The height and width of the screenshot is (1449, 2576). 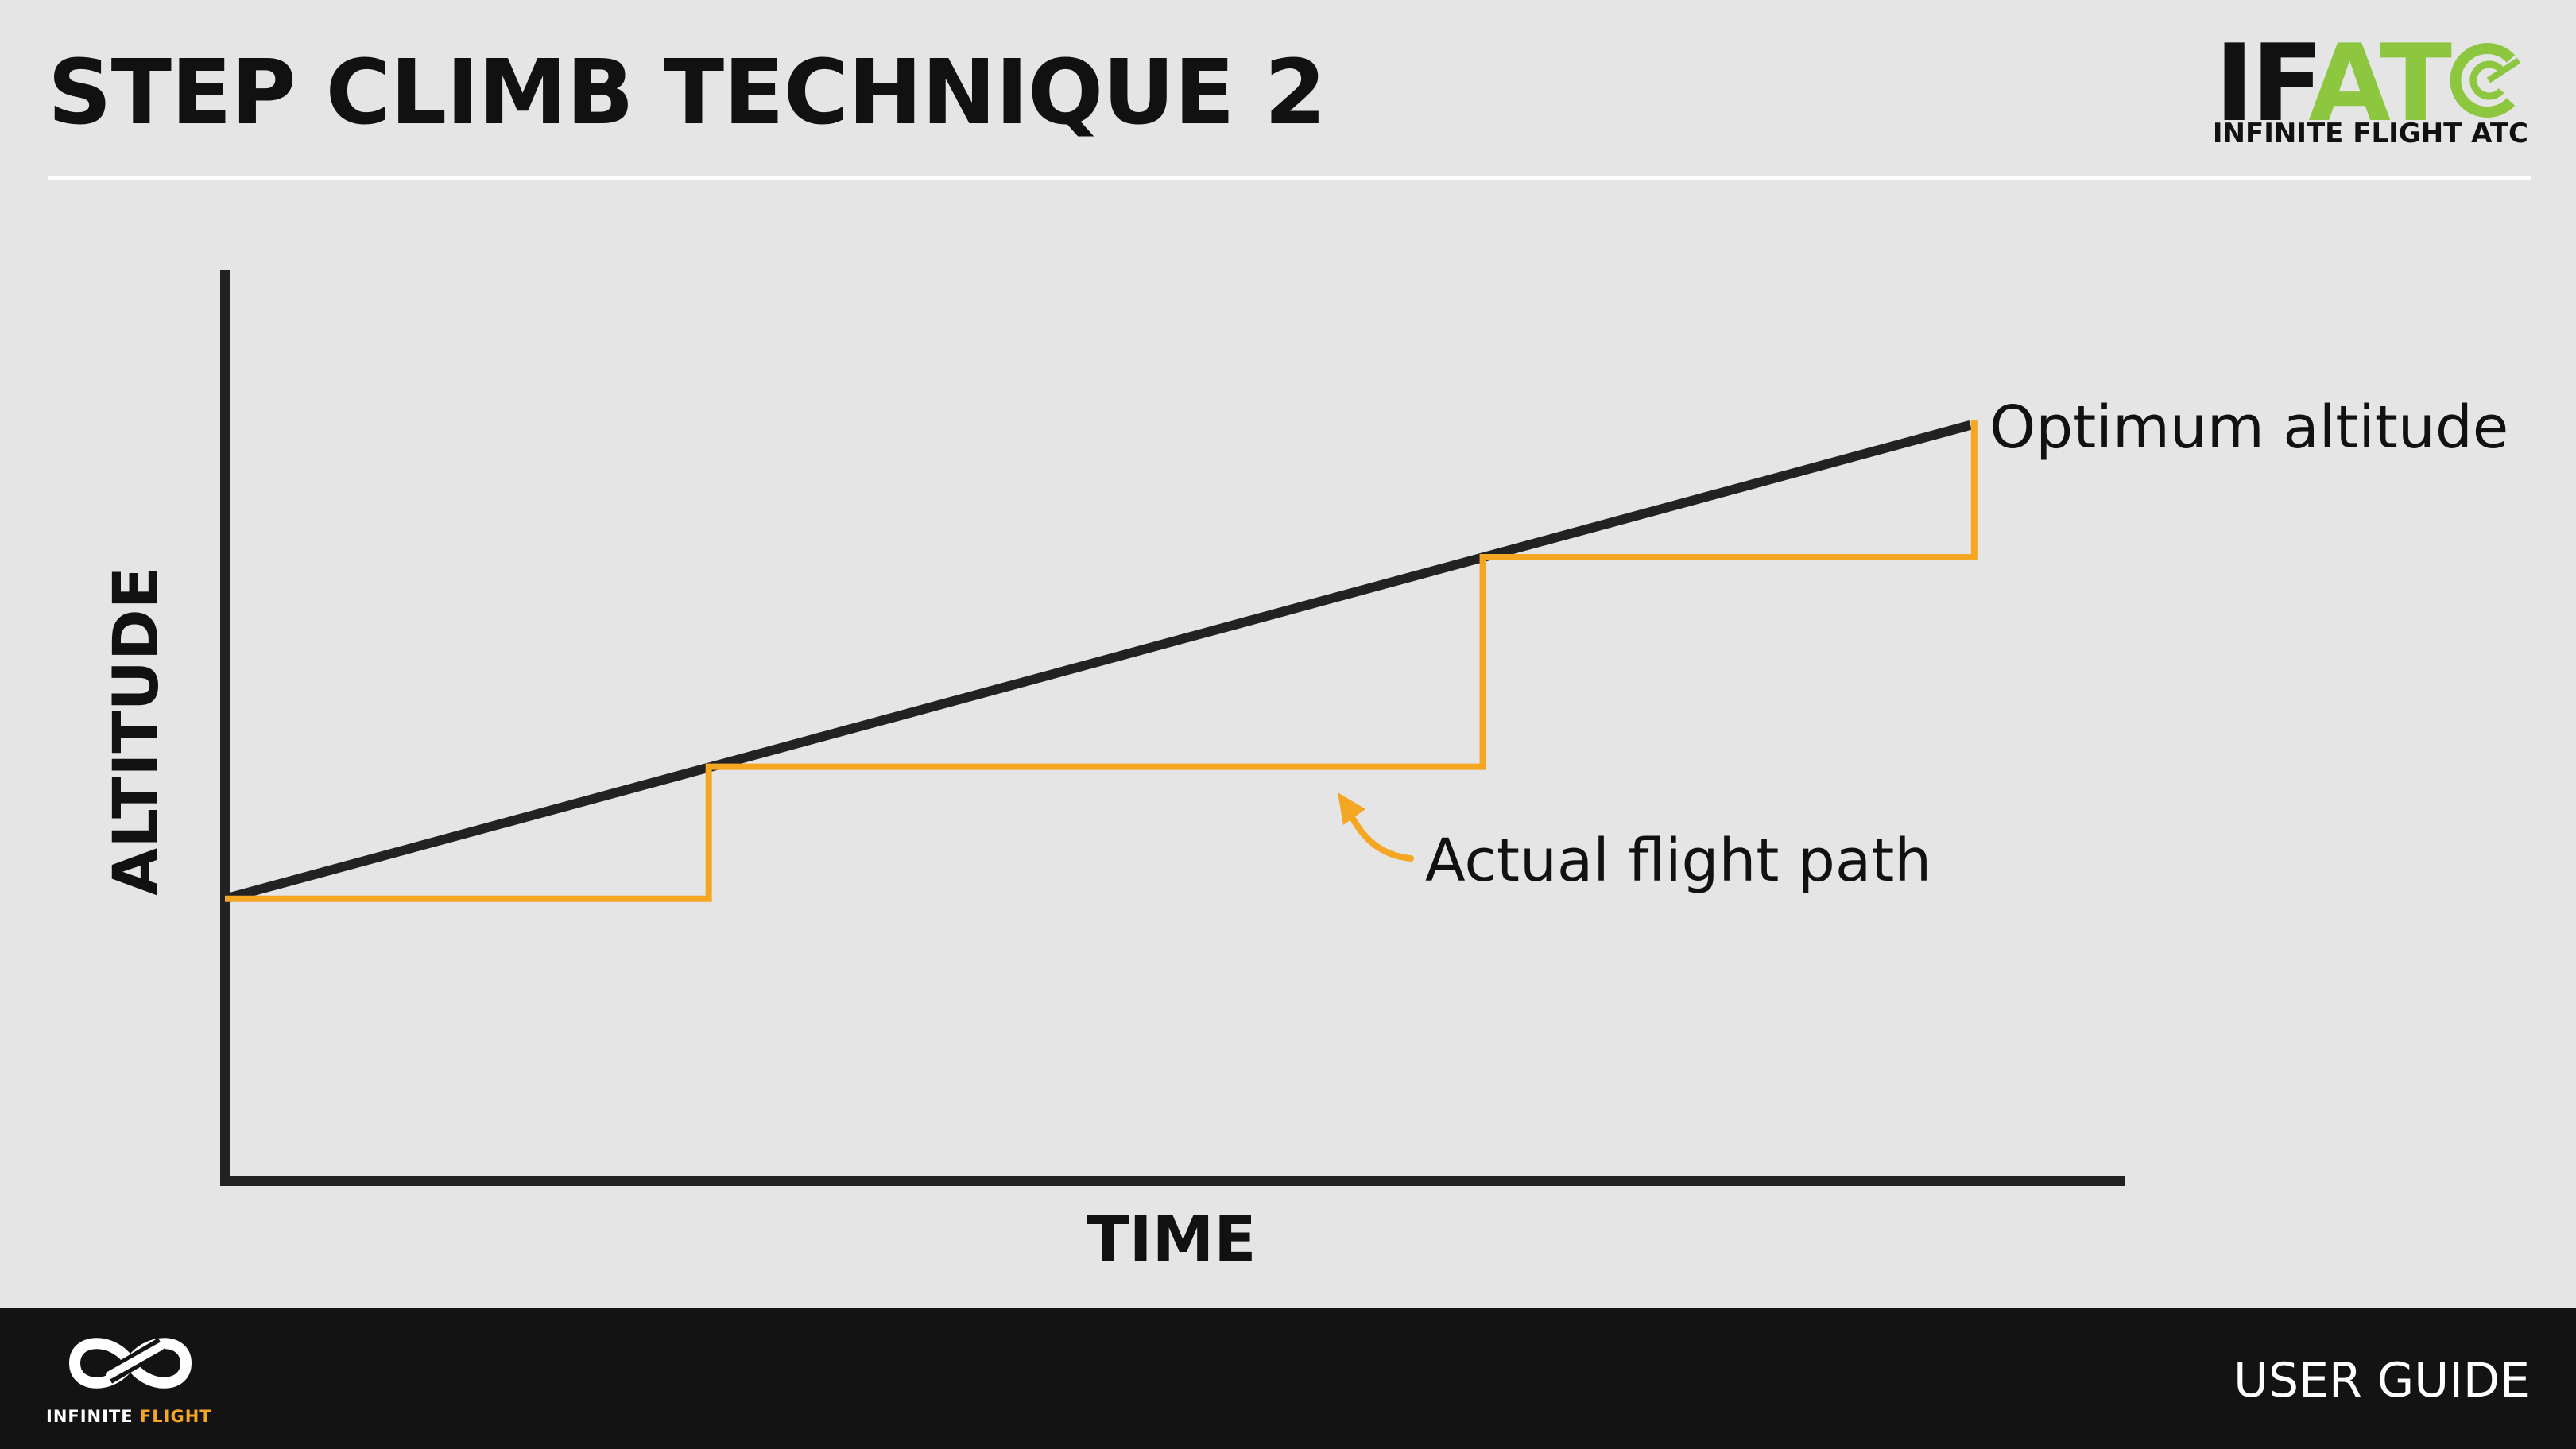 What do you see at coordinates (1678, 861) in the screenshot?
I see `actual-flight-path-label: Actual flight path` at bounding box center [1678, 861].